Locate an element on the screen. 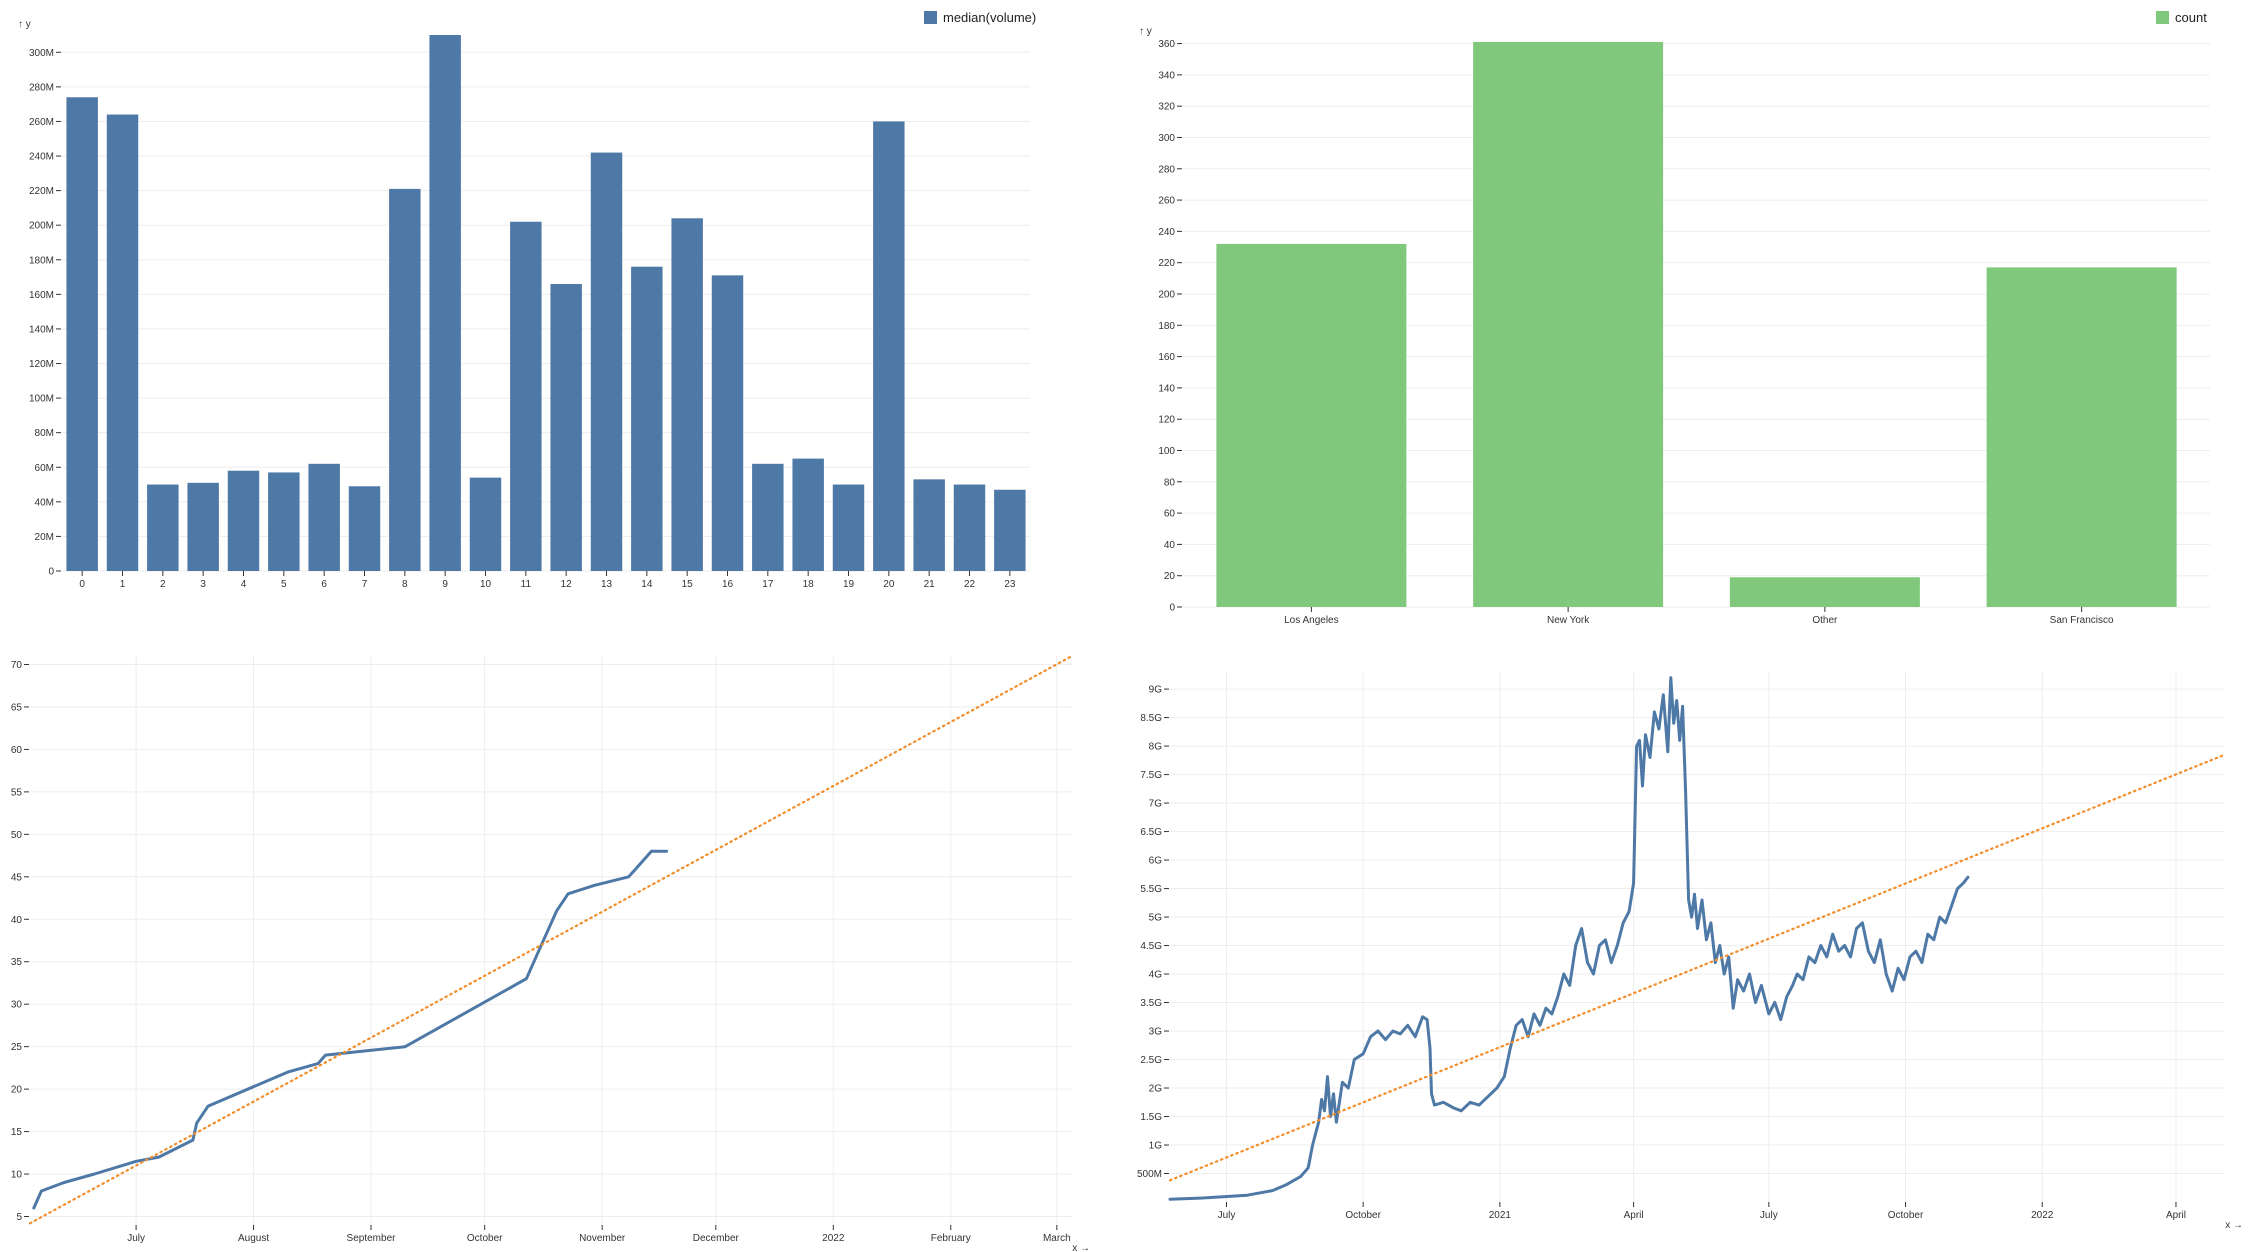  y-tick-label: 7G is located at coordinates (1156, 804).